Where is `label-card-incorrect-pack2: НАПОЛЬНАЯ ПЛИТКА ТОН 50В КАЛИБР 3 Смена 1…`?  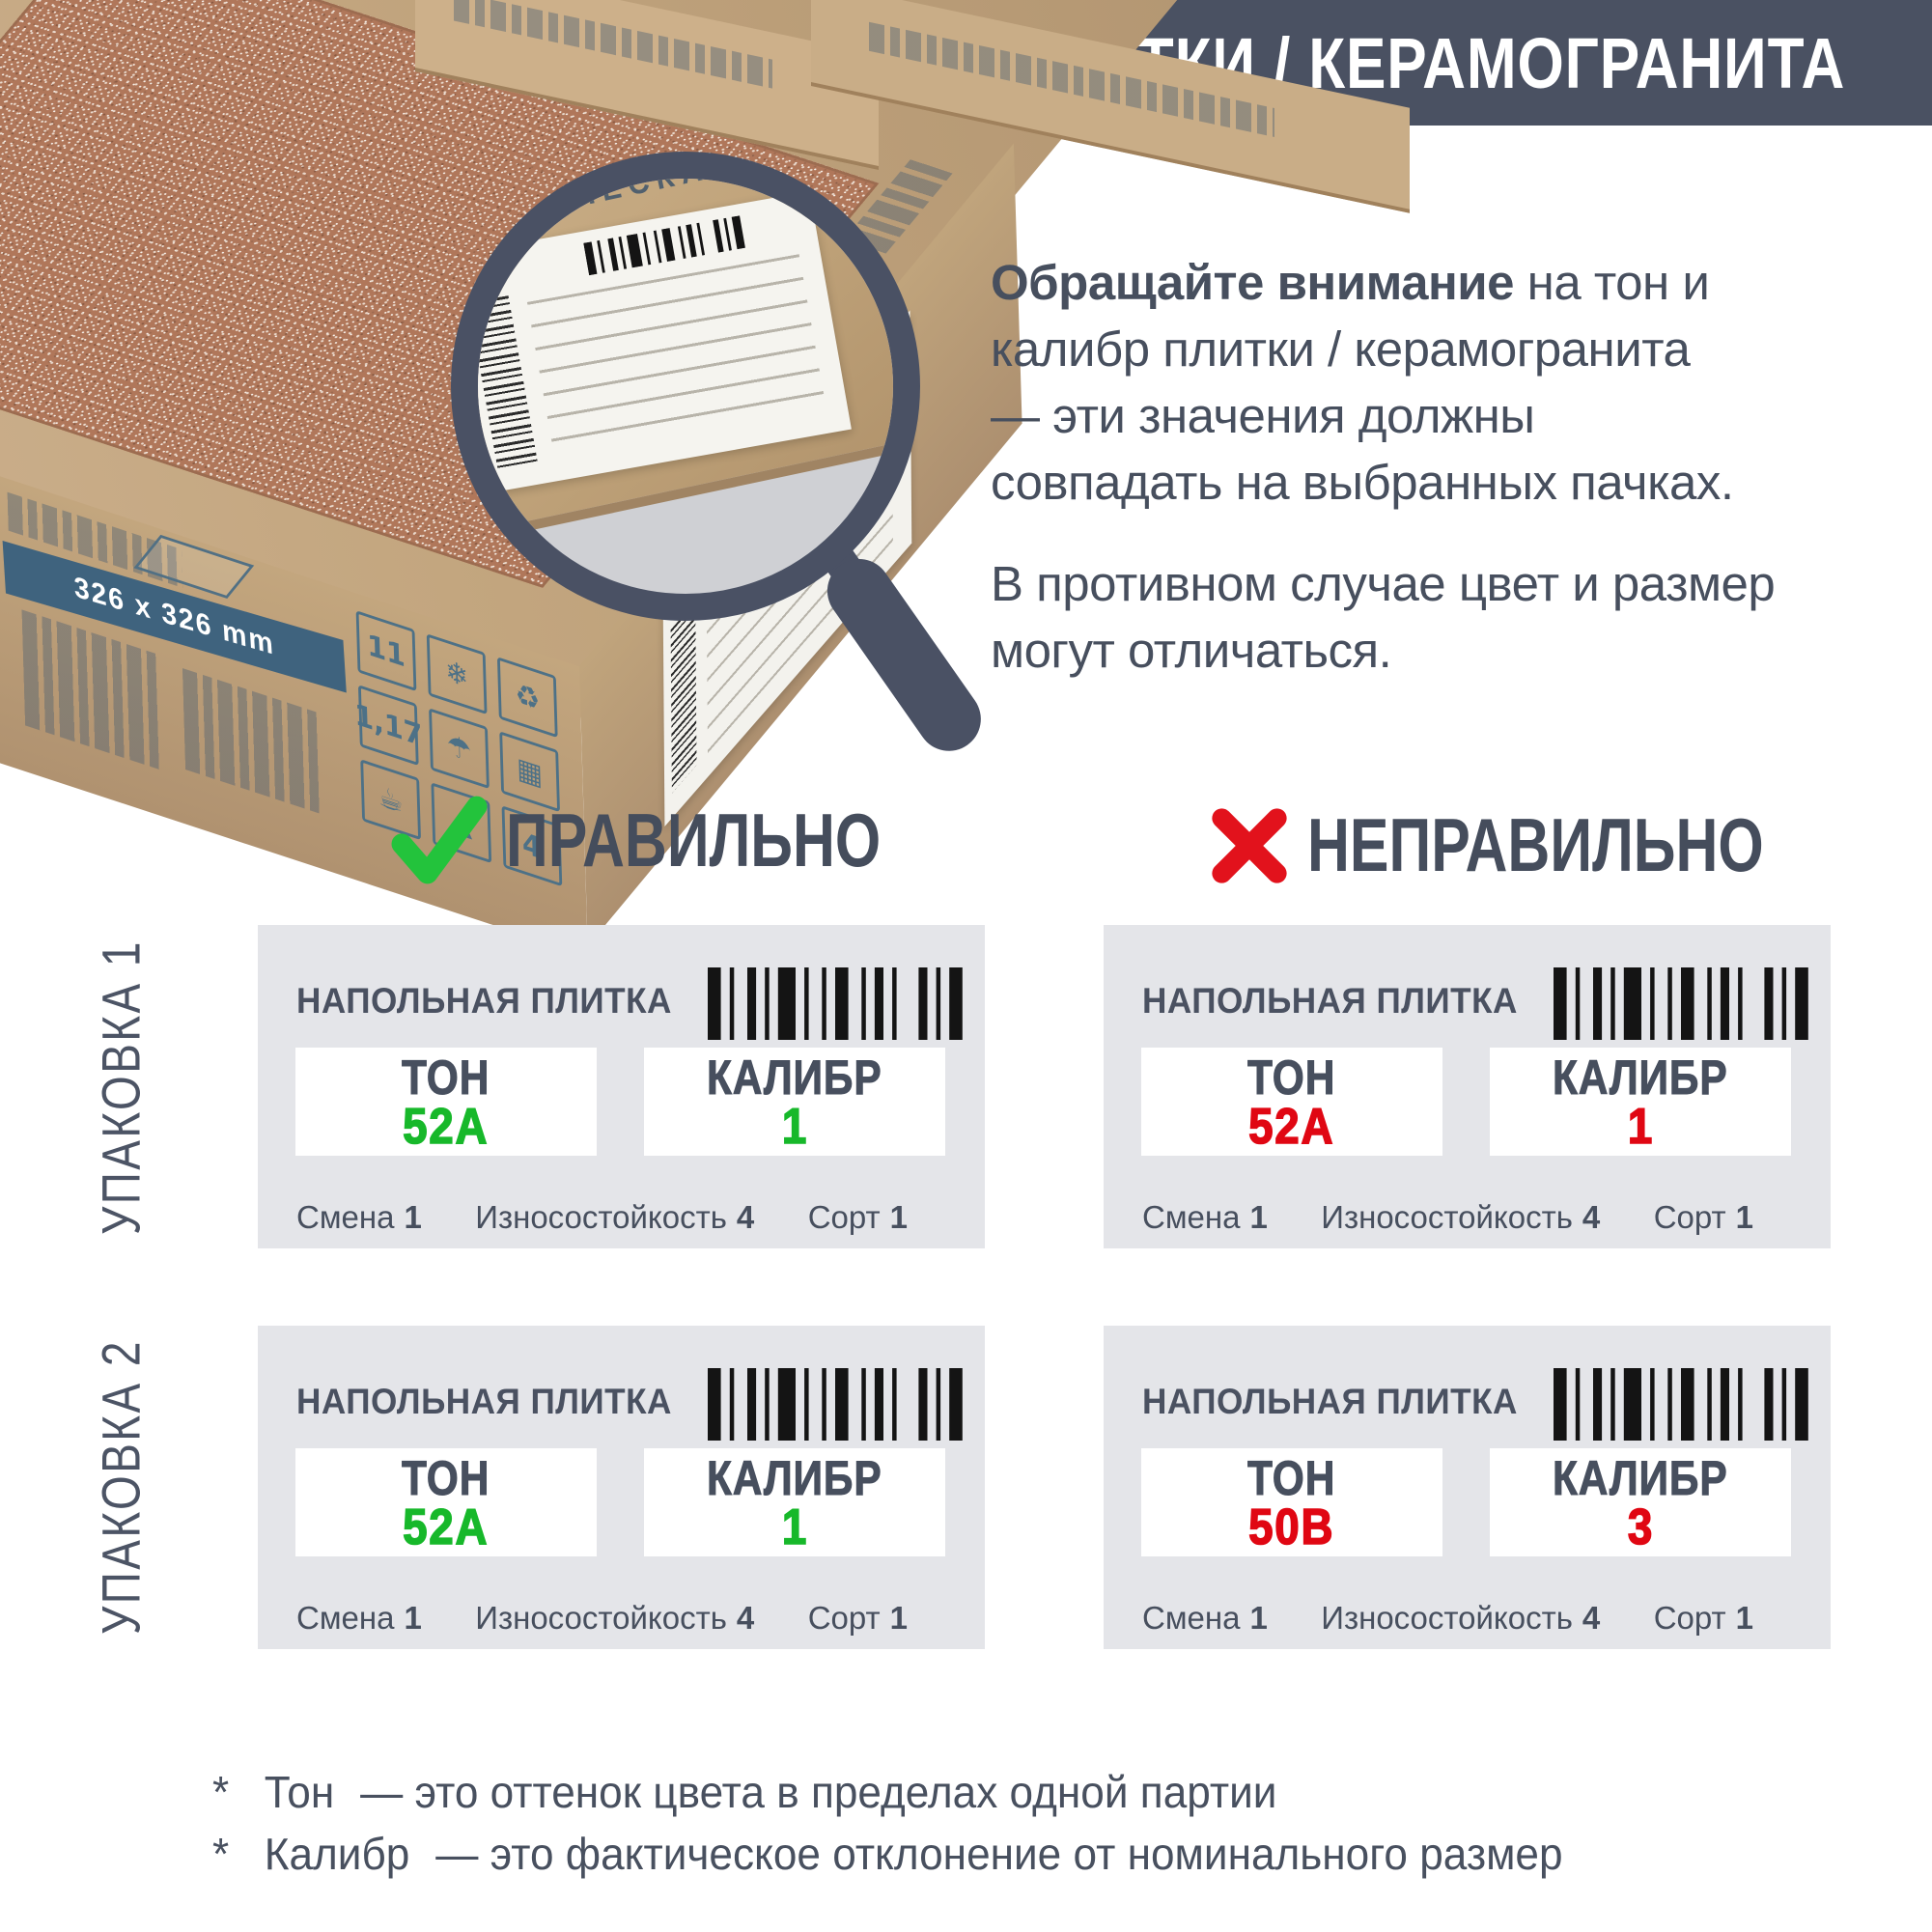 label-card-incorrect-pack2: НАПОЛЬНАЯ ПЛИТКА ТОН 50В КАЛИБР 3 Смена 1… is located at coordinates (1468, 1488).